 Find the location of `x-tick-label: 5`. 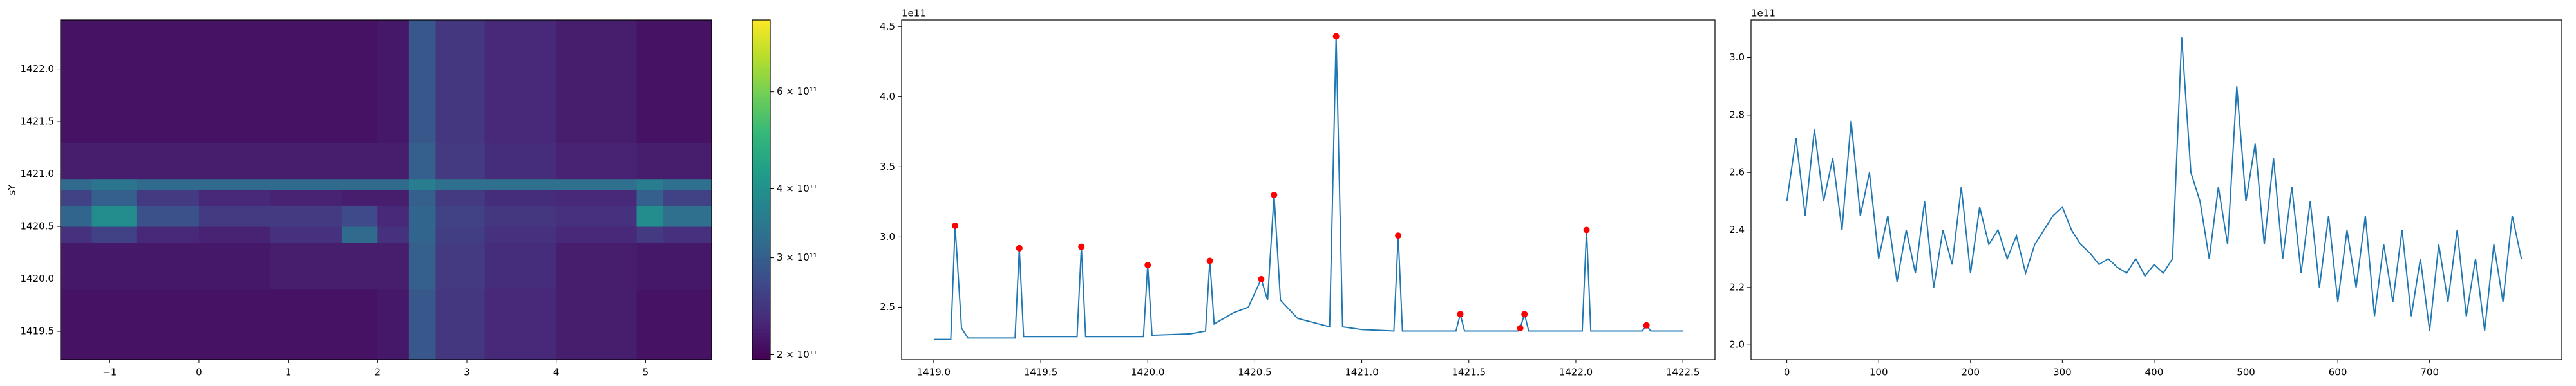

x-tick-label: 5 is located at coordinates (646, 372).